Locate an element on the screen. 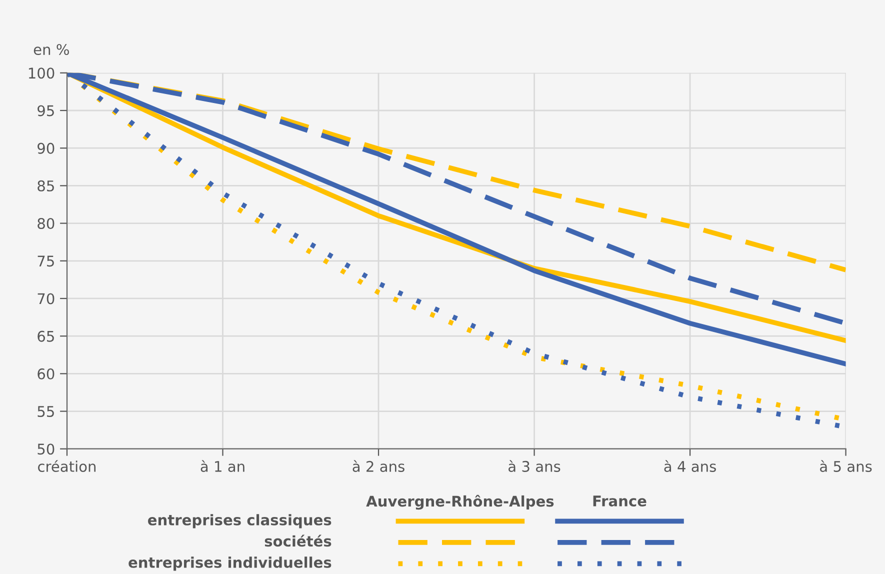 Image resolution: width=885 pixels, height=574 pixels. x-tick-label: création is located at coordinates (67, 466).